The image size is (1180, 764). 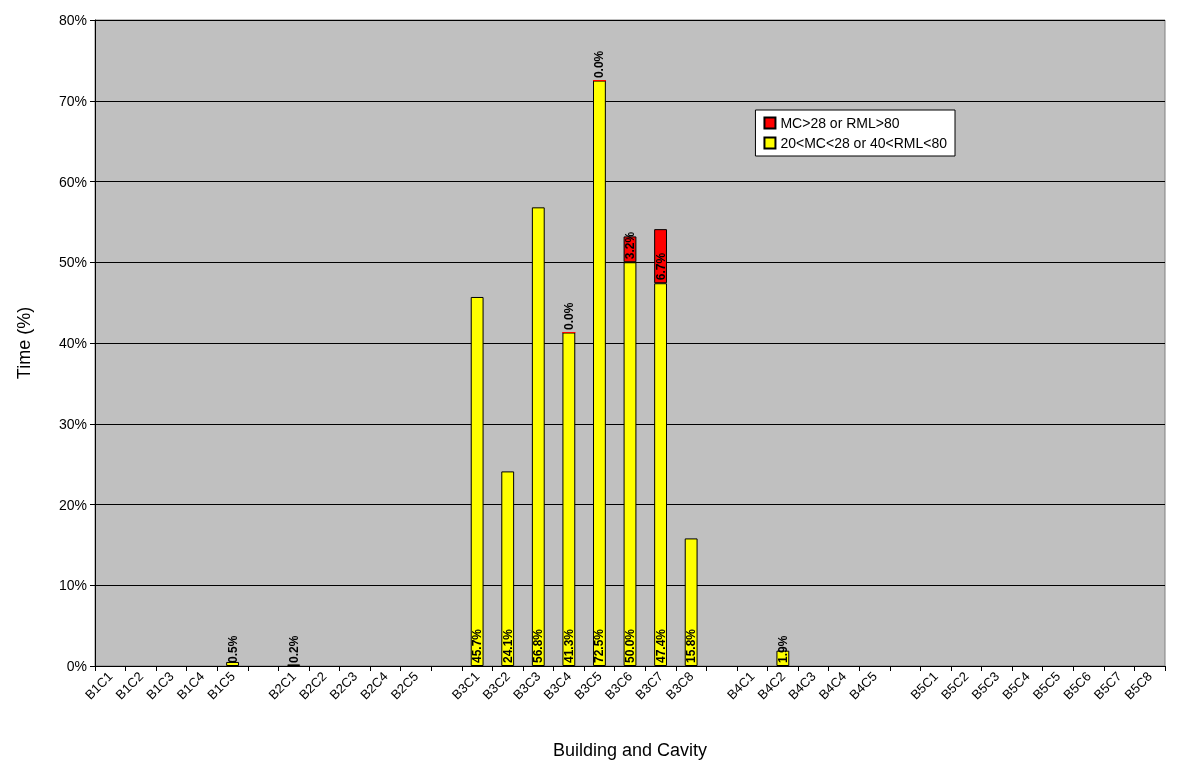 What do you see at coordinates (568, 645) in the screenshot?
I see `data-label: 41.3%` at bounding box center [568, 645].